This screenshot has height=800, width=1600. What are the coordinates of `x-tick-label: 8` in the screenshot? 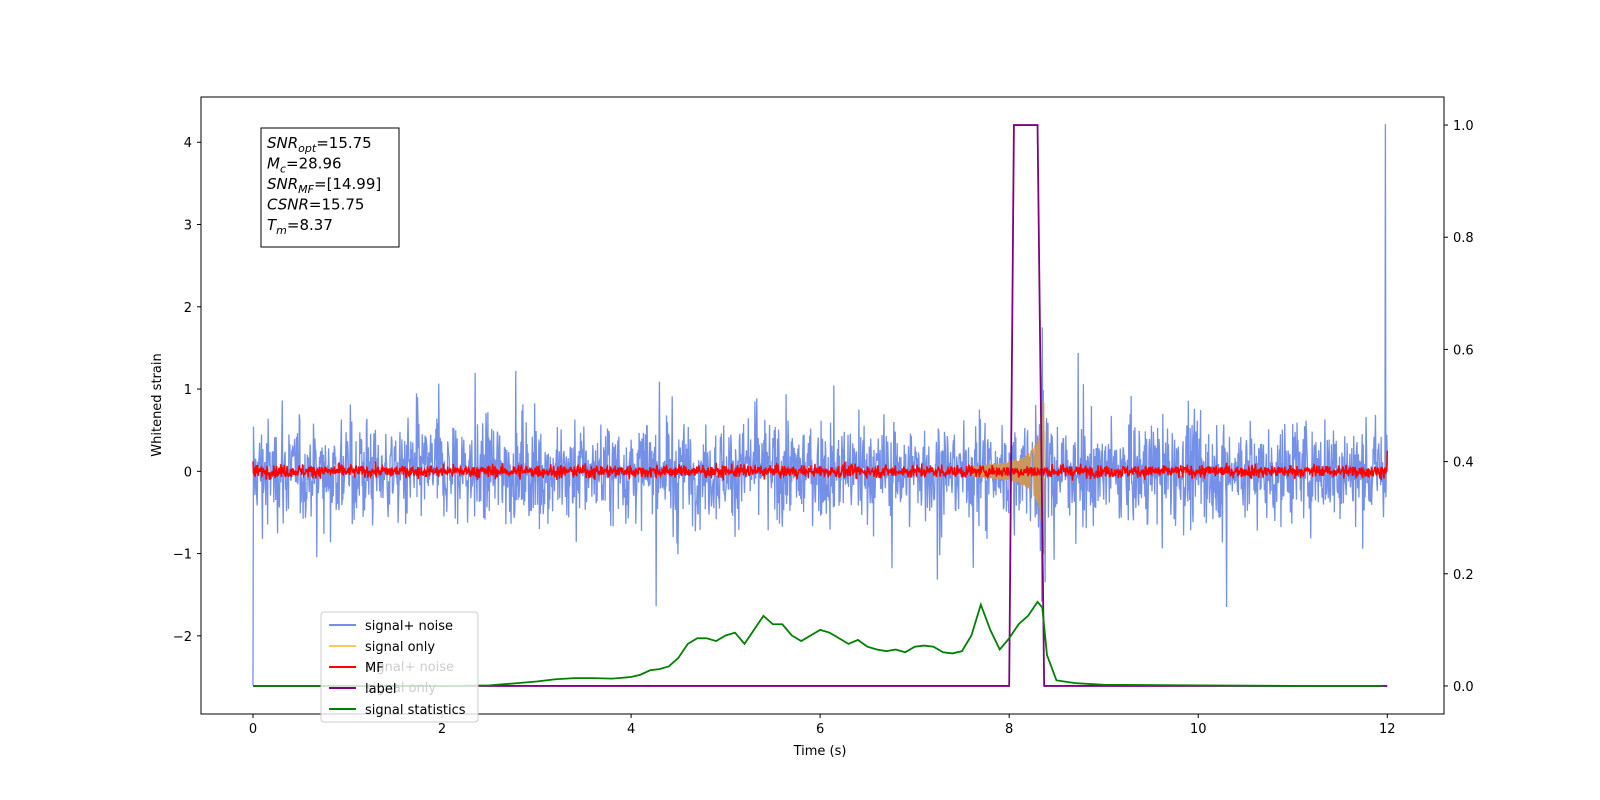 It's located at (1009, 729).